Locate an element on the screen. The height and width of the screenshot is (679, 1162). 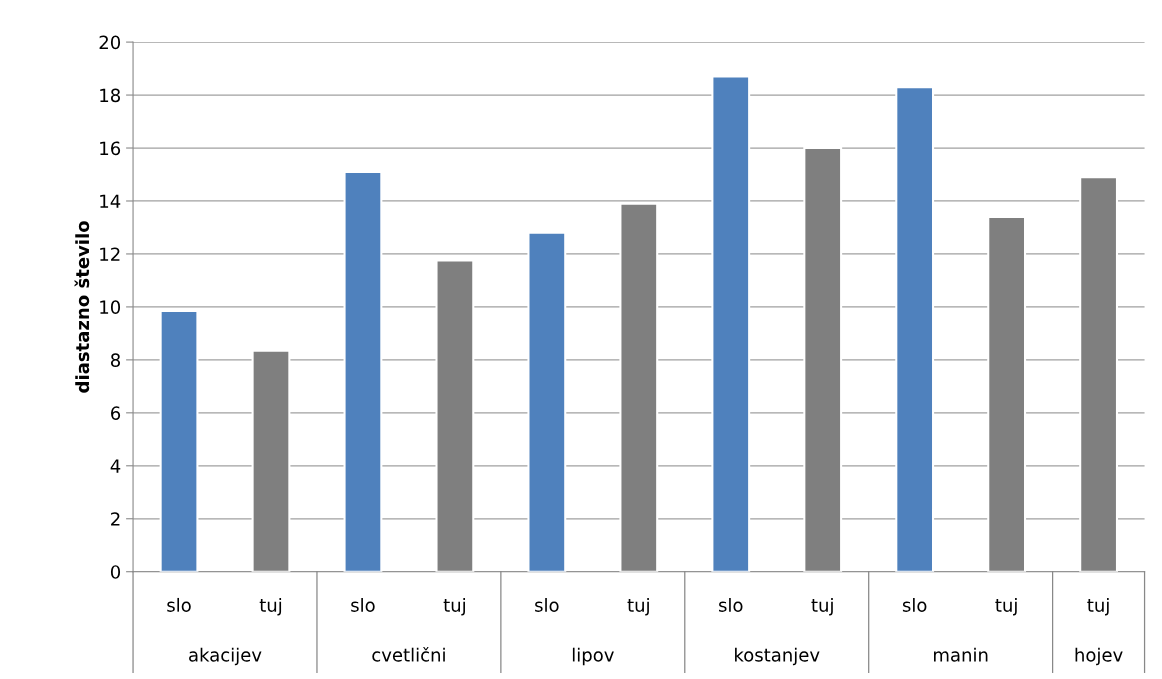
text: cvetlični is located at coordinates (408, 654).